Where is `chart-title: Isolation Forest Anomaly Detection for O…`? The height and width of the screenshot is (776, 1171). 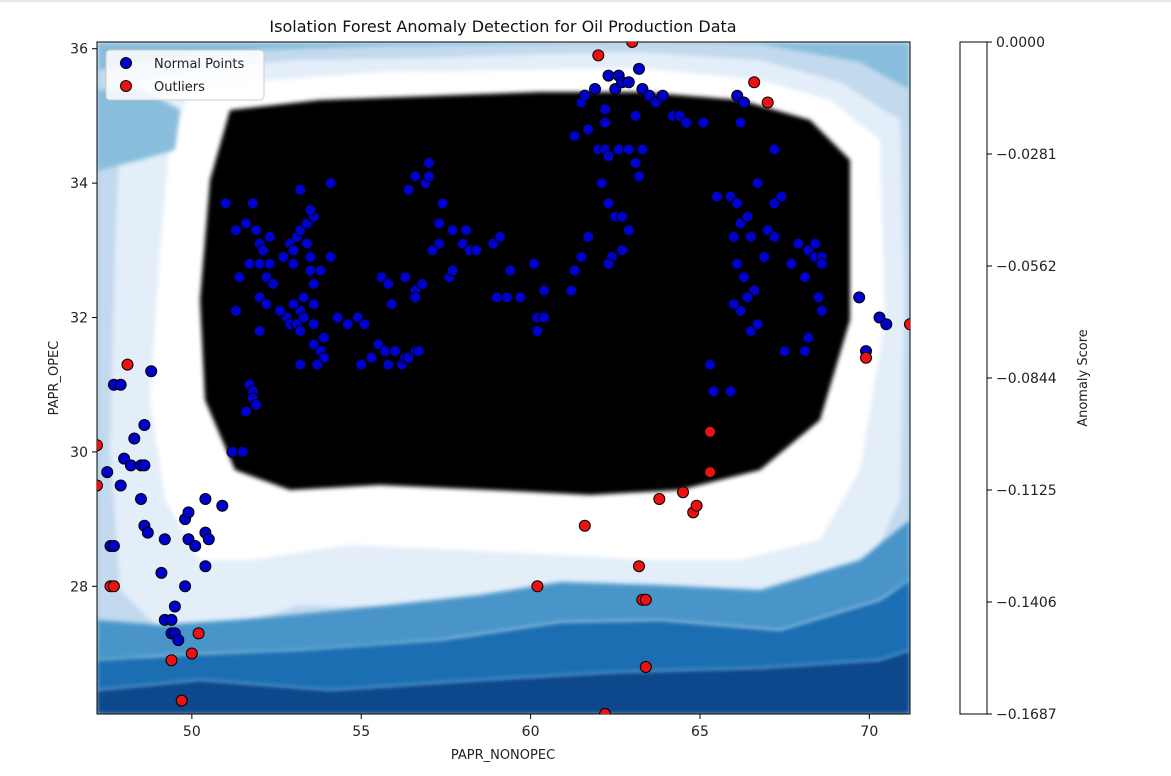 chart-title: Isolation Forest Anomaly Detection for O… is located at coordinates (502, 26).